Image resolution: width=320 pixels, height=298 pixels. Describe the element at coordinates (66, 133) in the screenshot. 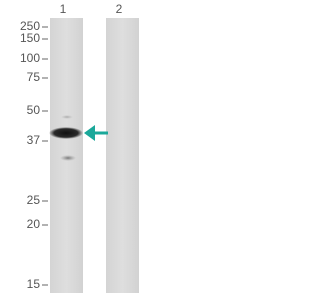

I see `main-band` at that location.